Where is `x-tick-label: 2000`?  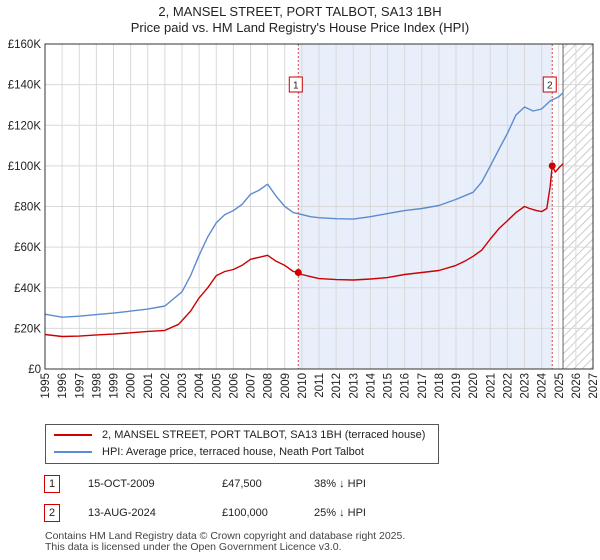
x-tick-label: 2000 is located at coordinates (132, 386).